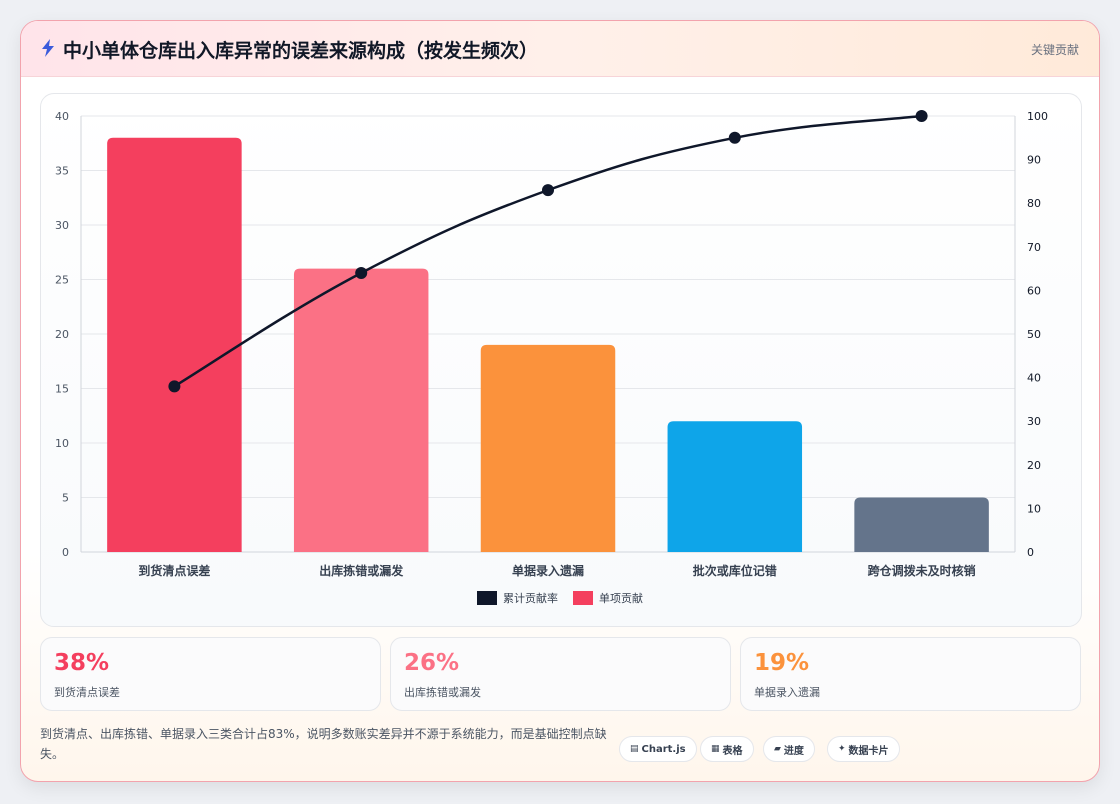 The image size is (1120, 804). What do you see at coordinates (62, 334) in the screenshot?
I see `y-left-tick-label: 20` at bounding box center [62, 334].